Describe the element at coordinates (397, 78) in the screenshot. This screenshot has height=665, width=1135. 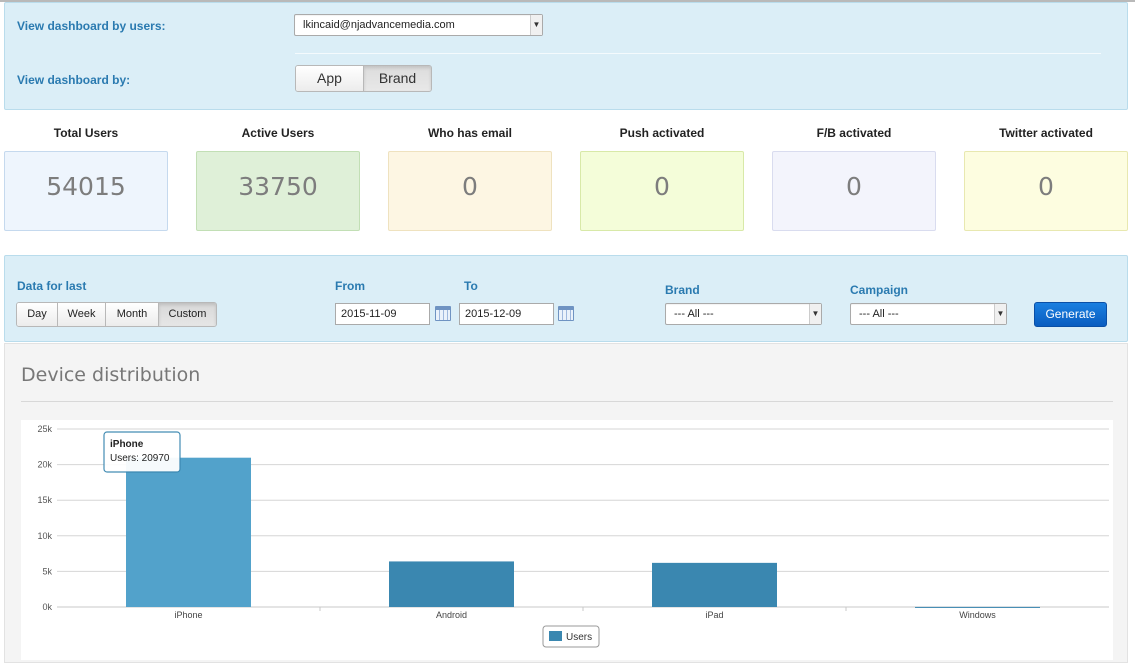
I see `view-by-brand-button: Brand` at that location.